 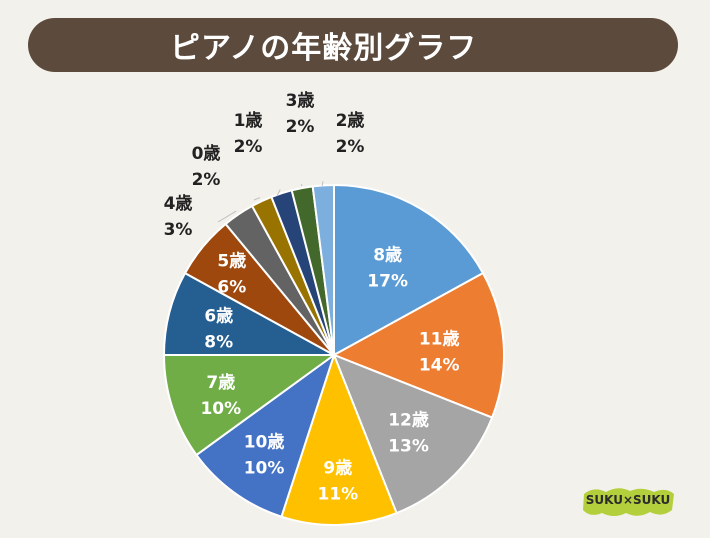 I want to click on slice-percent-label: 14%, so click(x=439, y=365).